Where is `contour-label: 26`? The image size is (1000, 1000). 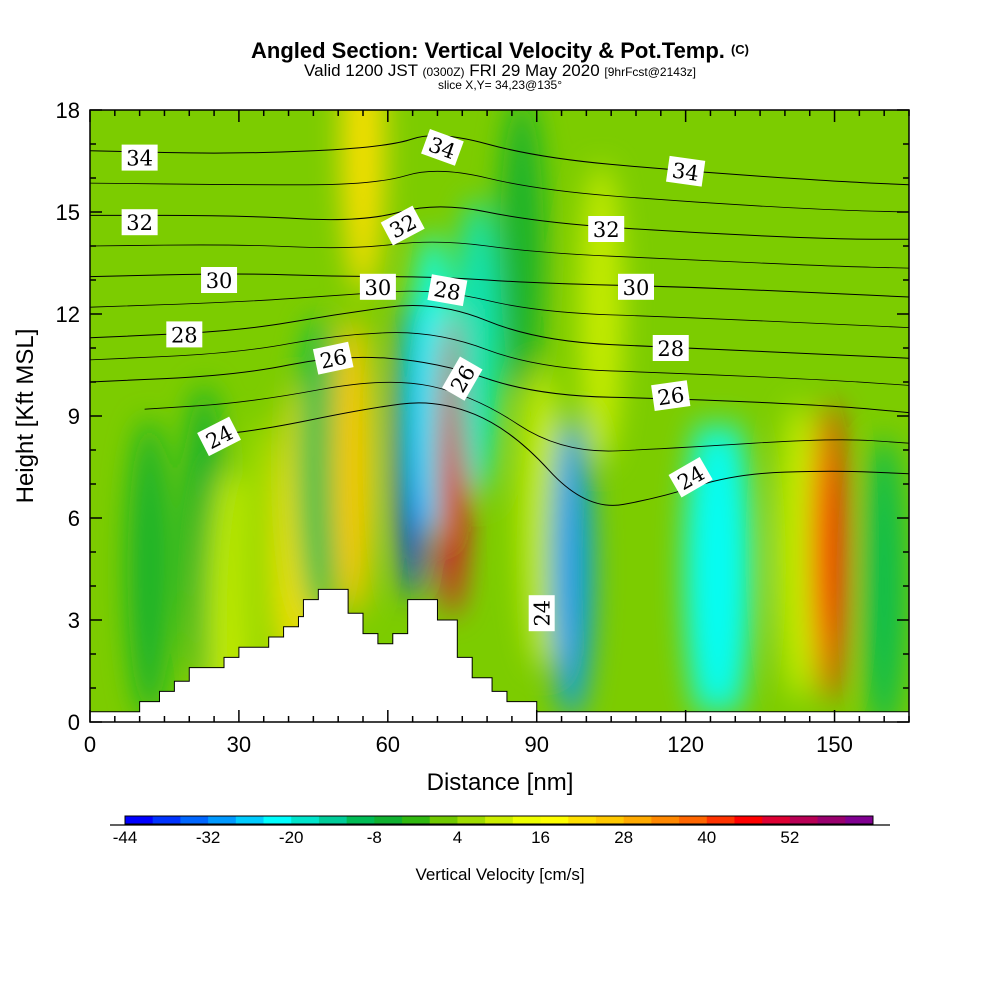 contour-label: 26 is located at coordinates (671, 395).